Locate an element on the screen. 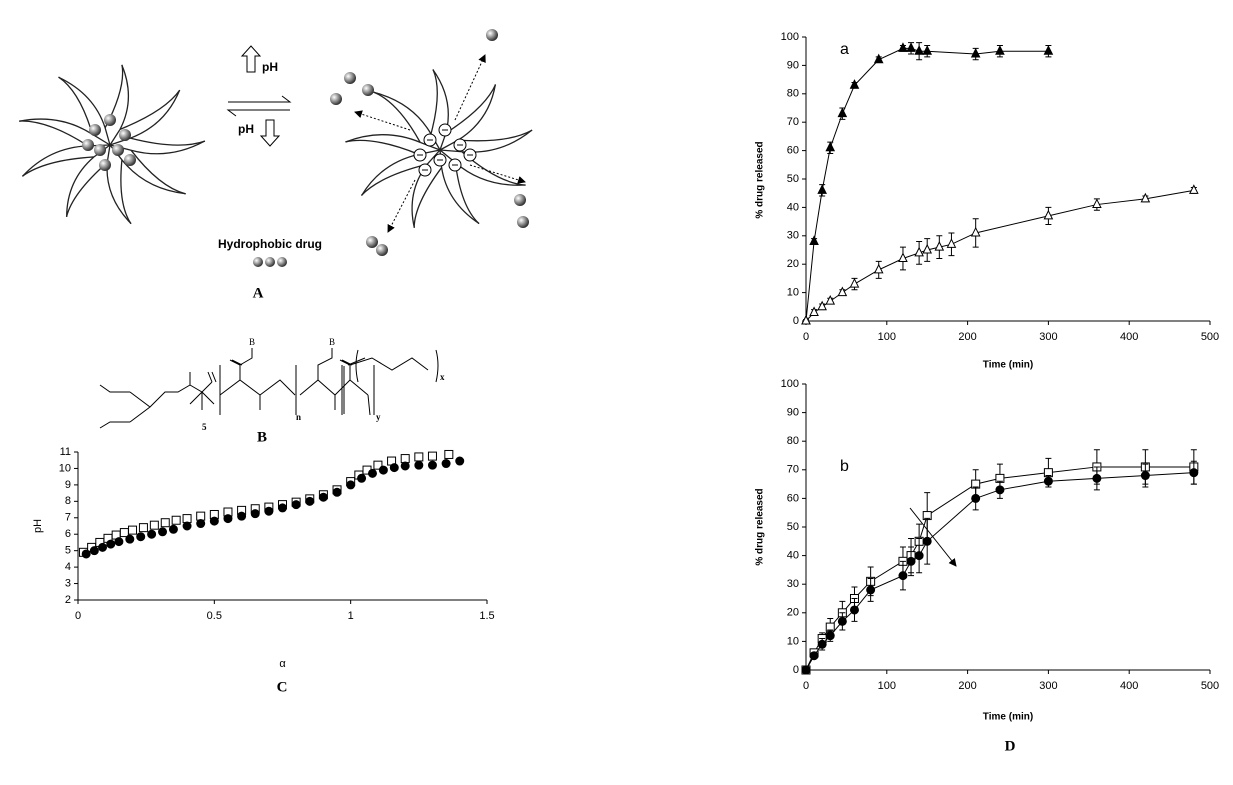 Image resolution: width=1233 pixels, height=785 pixels. panel-label: A is located at coordinates (258, 293).